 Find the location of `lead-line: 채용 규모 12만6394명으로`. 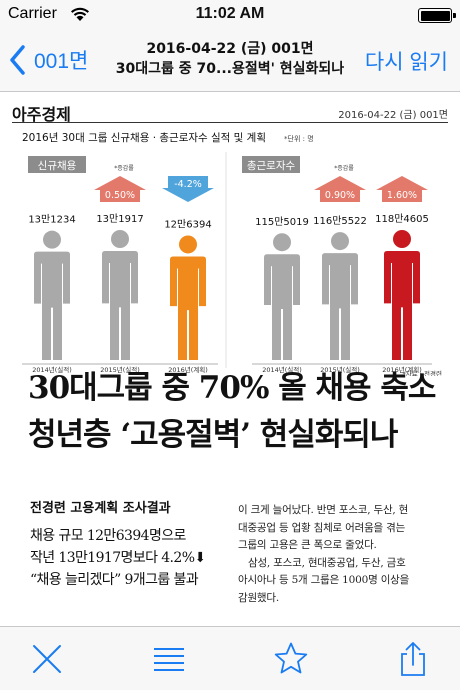

lead-line: 채용 규모 12만6394명으로 is located at coordinates (108, 536).